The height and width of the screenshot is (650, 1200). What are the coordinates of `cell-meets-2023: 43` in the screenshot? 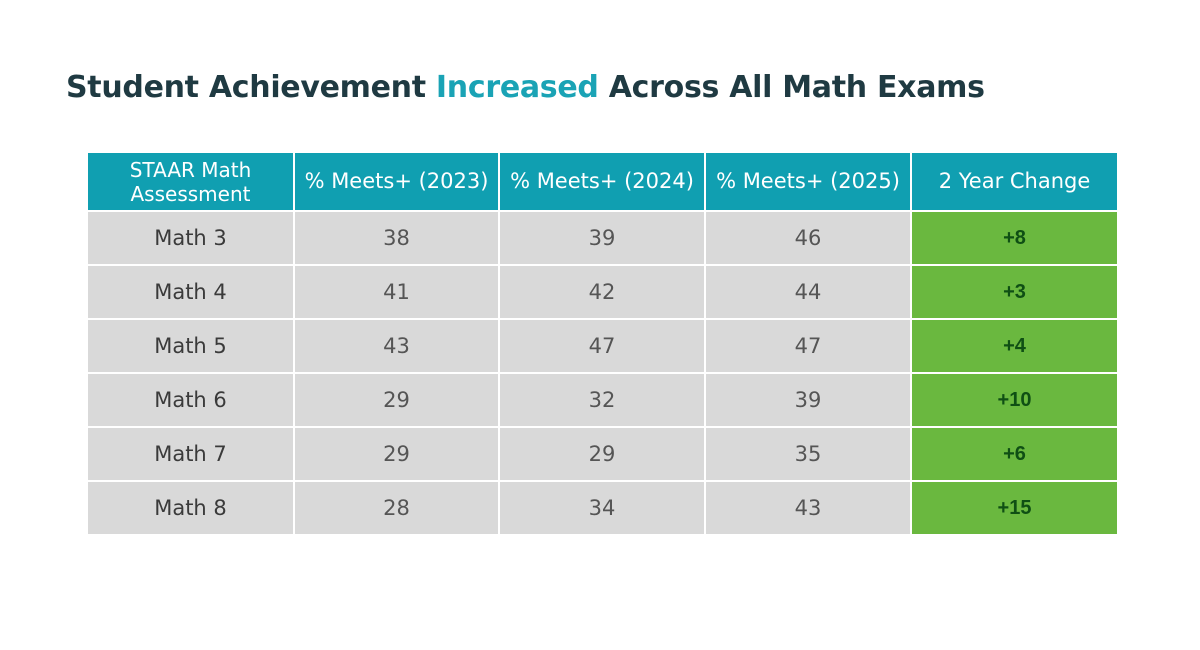 It's located at (397, 346).